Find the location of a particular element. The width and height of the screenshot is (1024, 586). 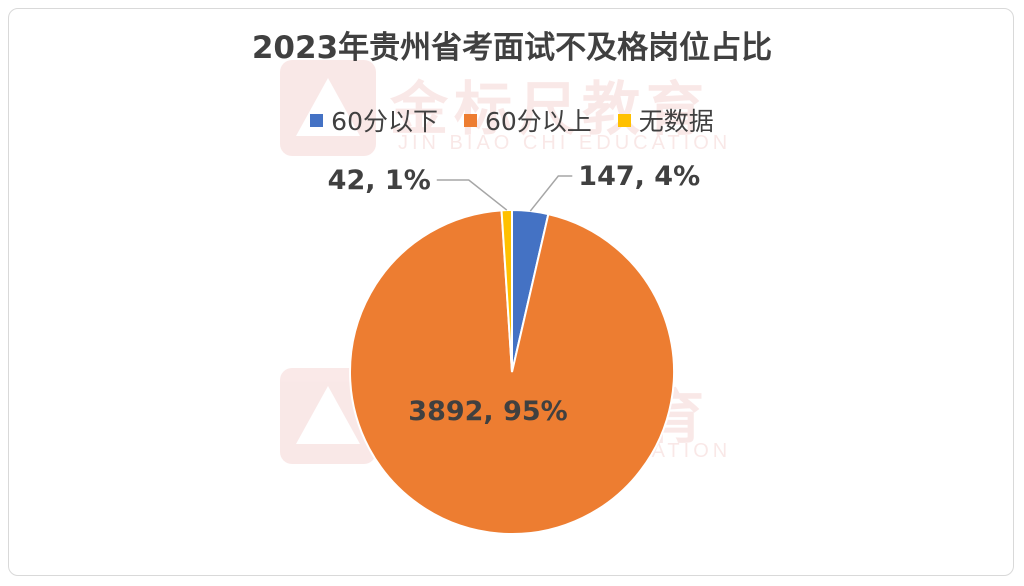

chart-title: 2023年贵州省考面试不及格岗位占比 is located at coordinates (512, 48).